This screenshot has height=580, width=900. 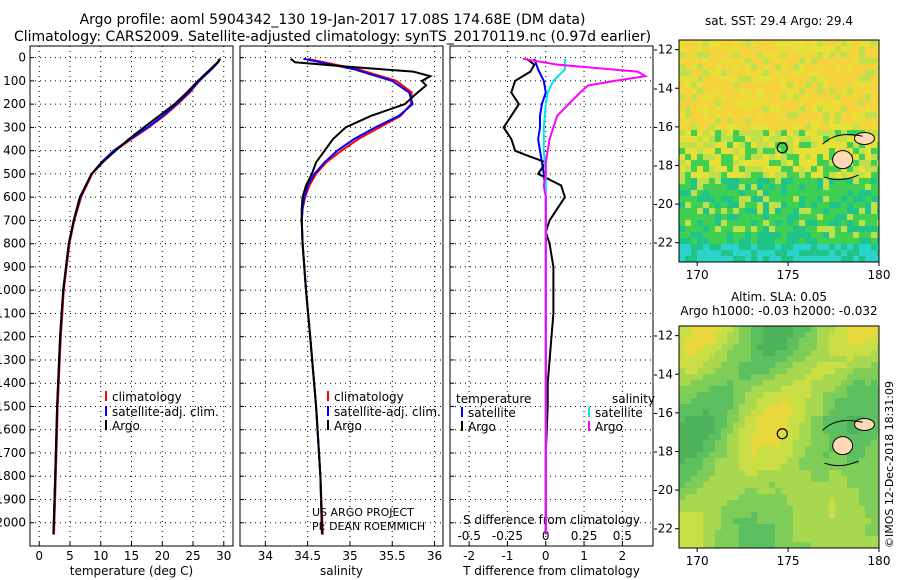 I want to click on diff-sal-legend-label: salinity, so click(x=633, y=399).